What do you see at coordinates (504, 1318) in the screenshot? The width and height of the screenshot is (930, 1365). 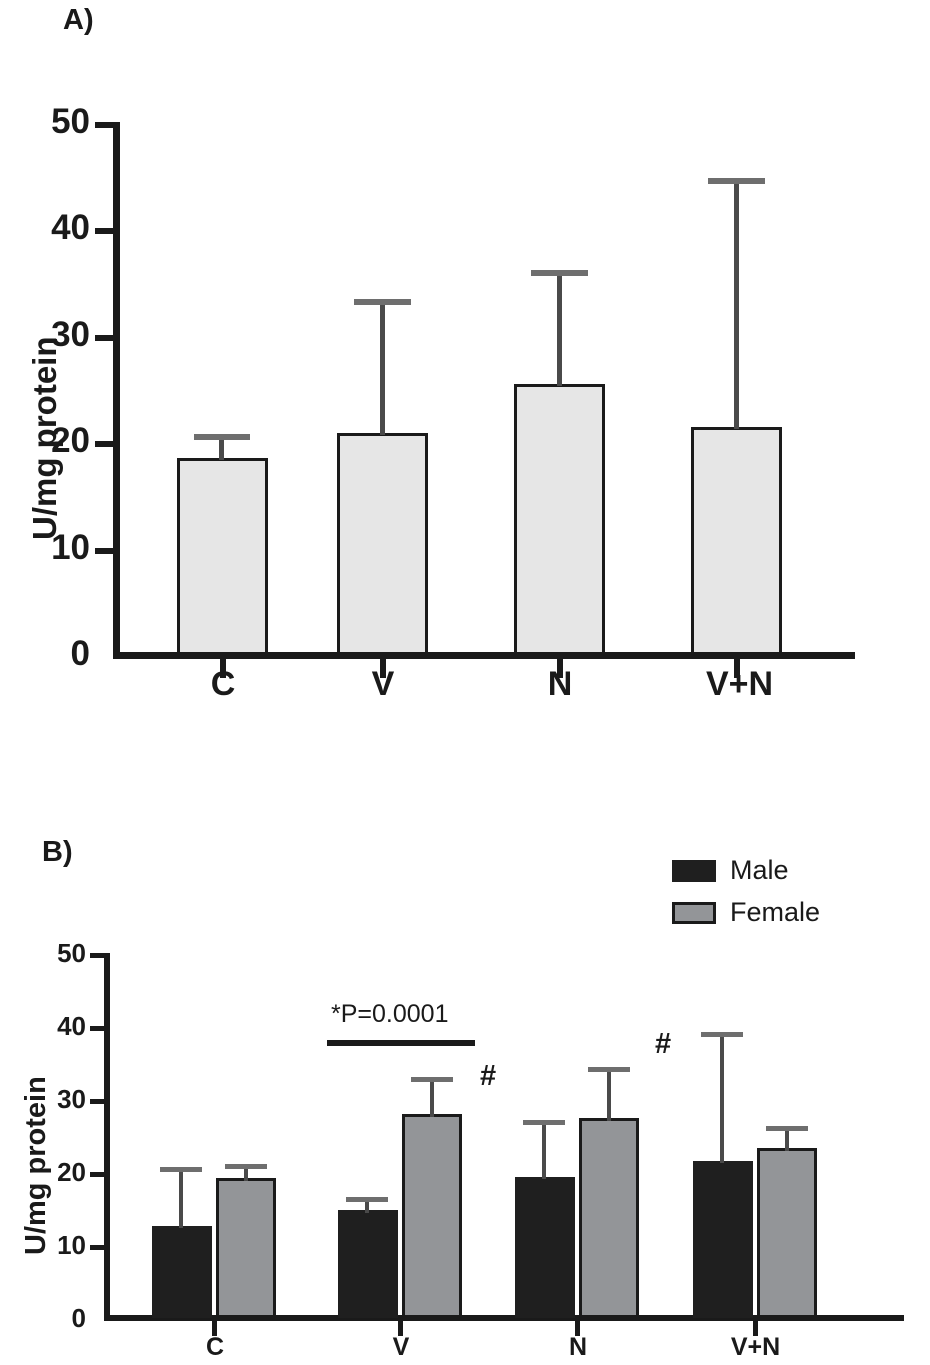 I see `x-axis-line-b` at bounding box center [504, 1318].